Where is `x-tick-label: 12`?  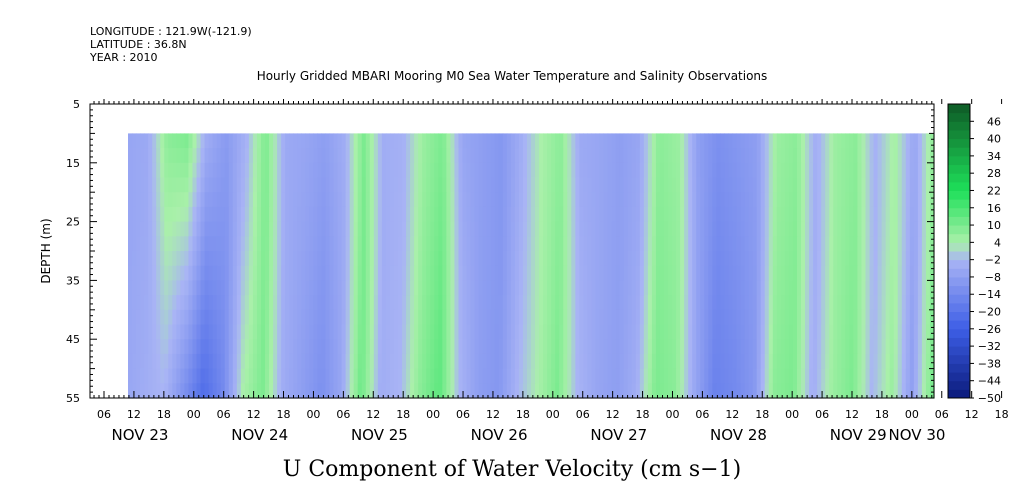
x-tick-label: 12 is located at coordinates (493, 414).